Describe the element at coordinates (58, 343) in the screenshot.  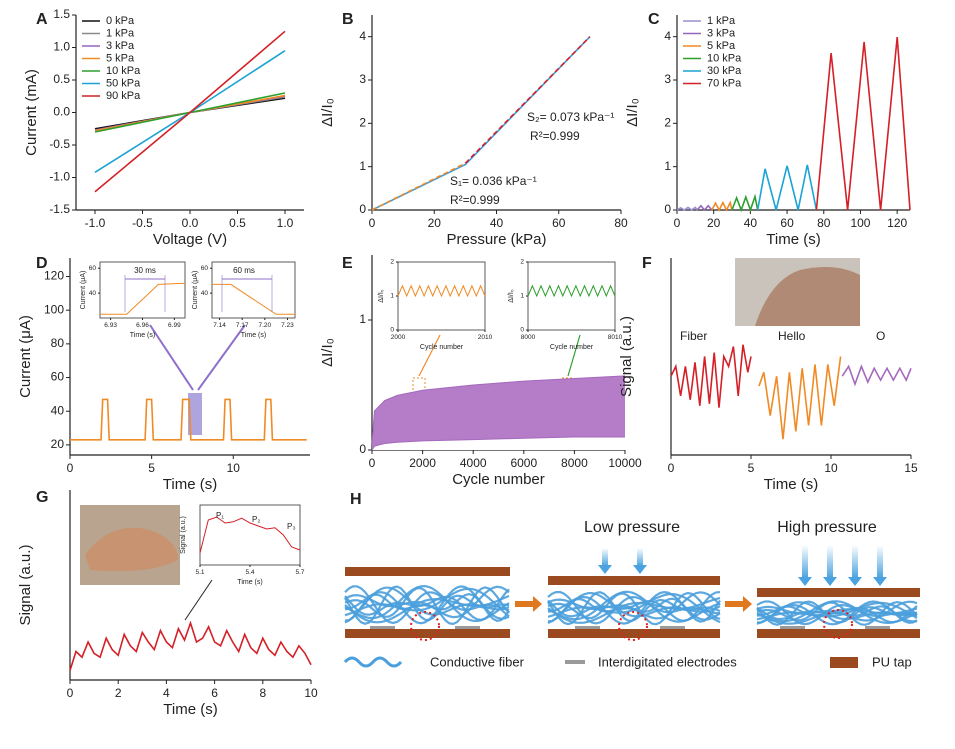
I see `y-tick-label: 80` at that location.